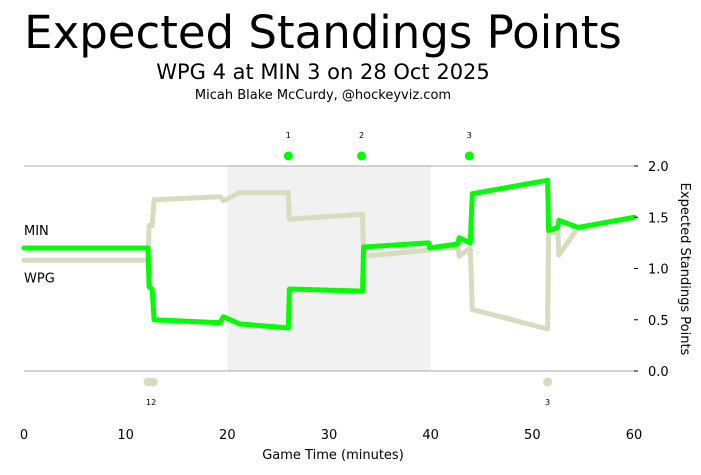 This screenshot has height=475, width=701. I want to click on chart-title: Expected Standings Points, so click(323, 32).